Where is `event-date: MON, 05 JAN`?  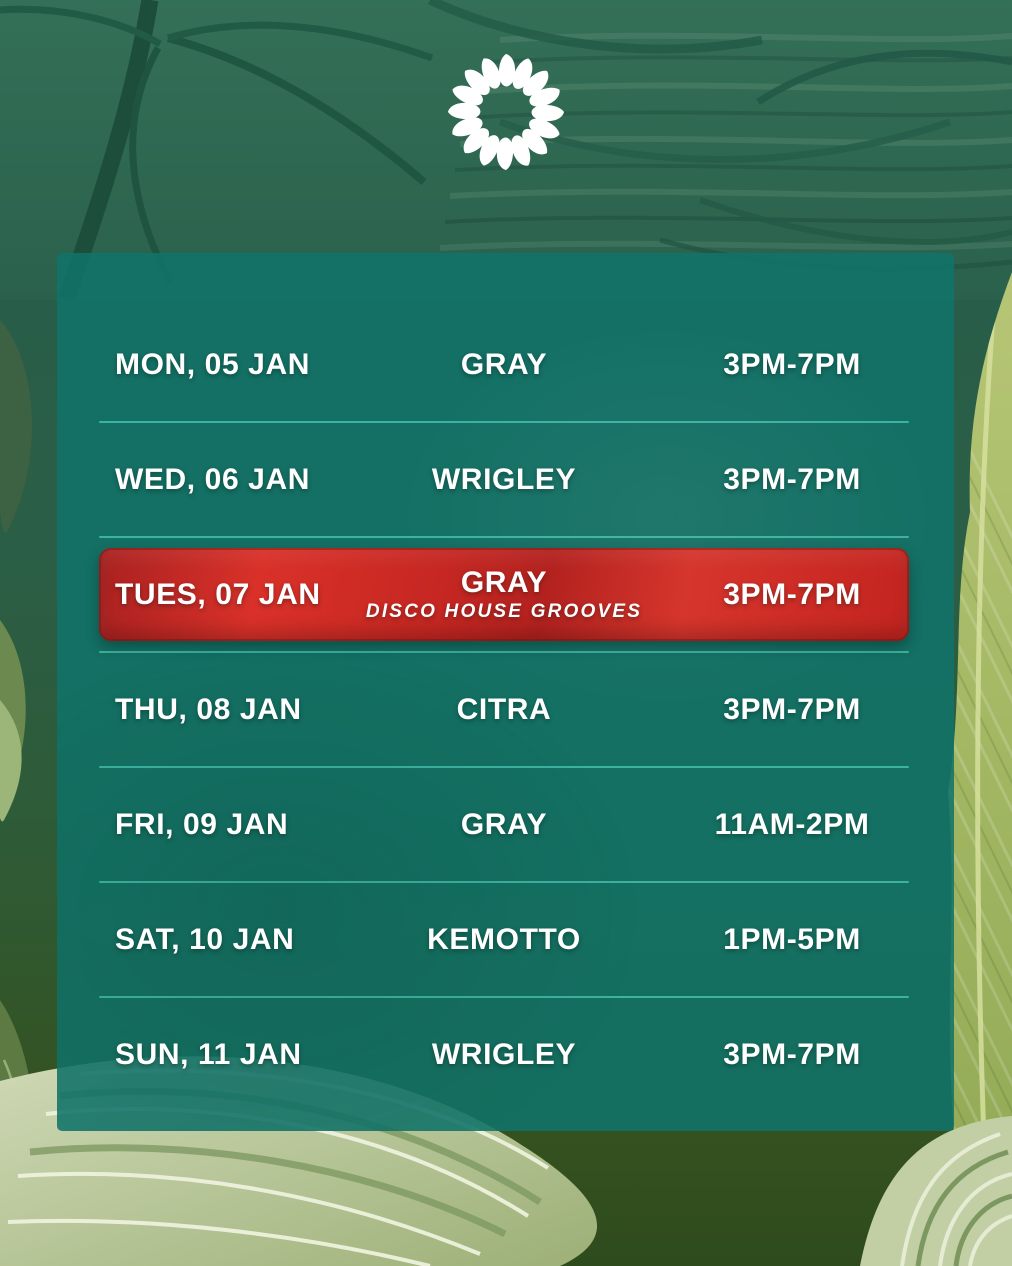 event-date: MON, 05 JAN is located at coordinates (212, 364).